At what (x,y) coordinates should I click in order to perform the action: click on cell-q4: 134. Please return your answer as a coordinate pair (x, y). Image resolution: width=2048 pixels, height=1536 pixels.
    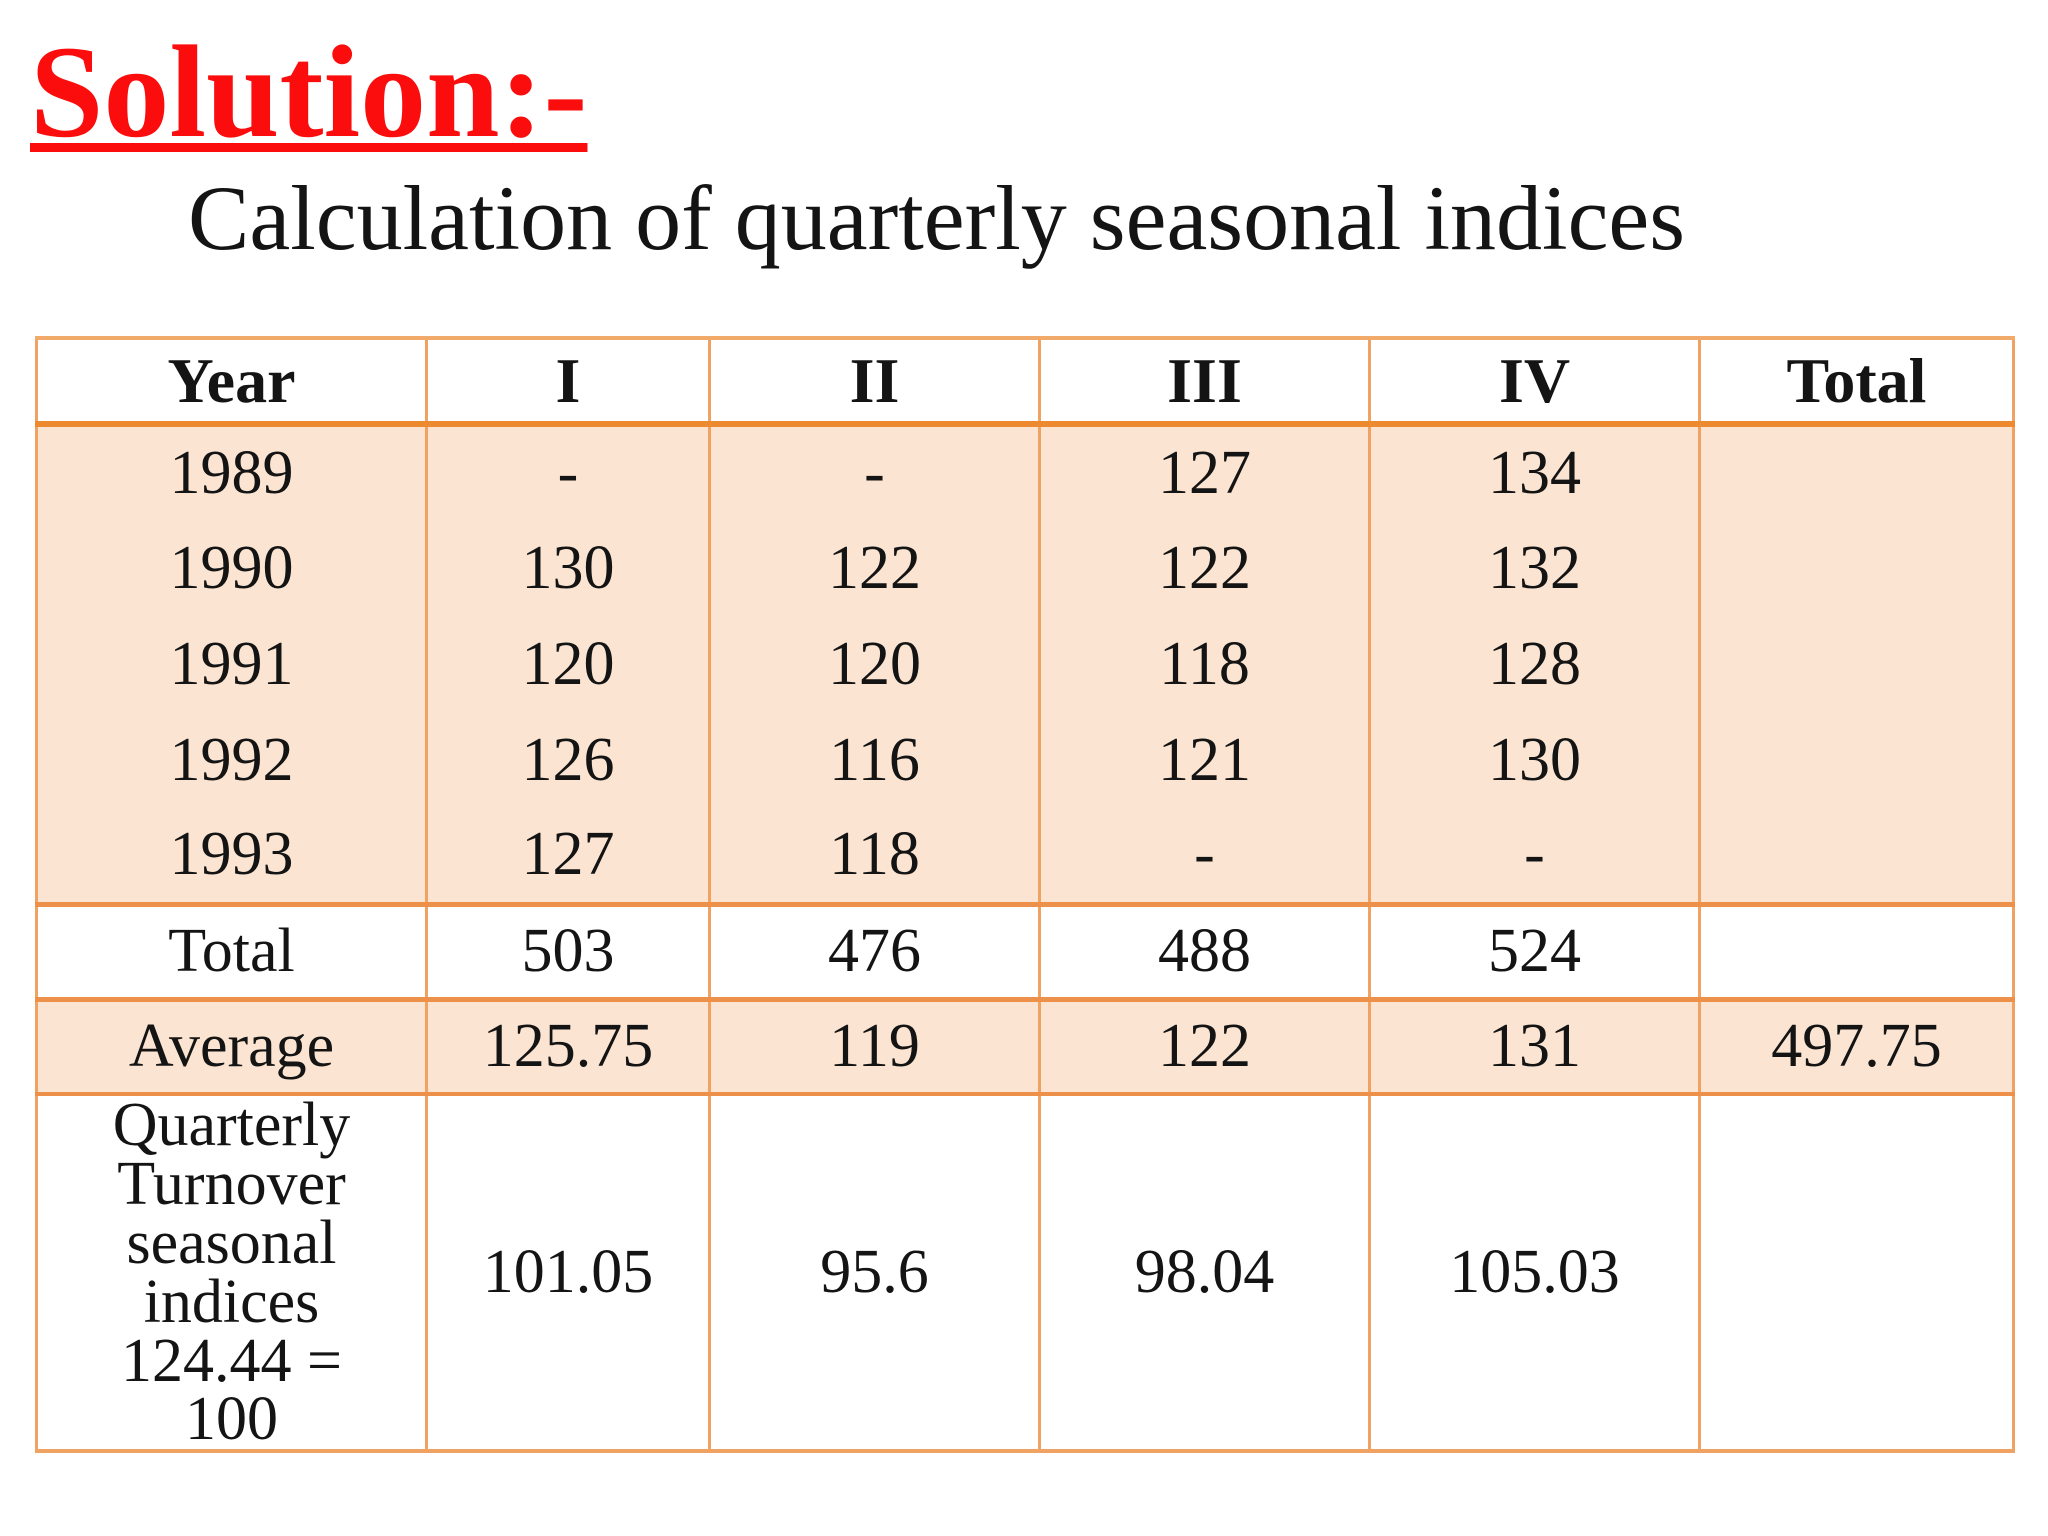
    Looking at the image, I should click on (1534, 472).